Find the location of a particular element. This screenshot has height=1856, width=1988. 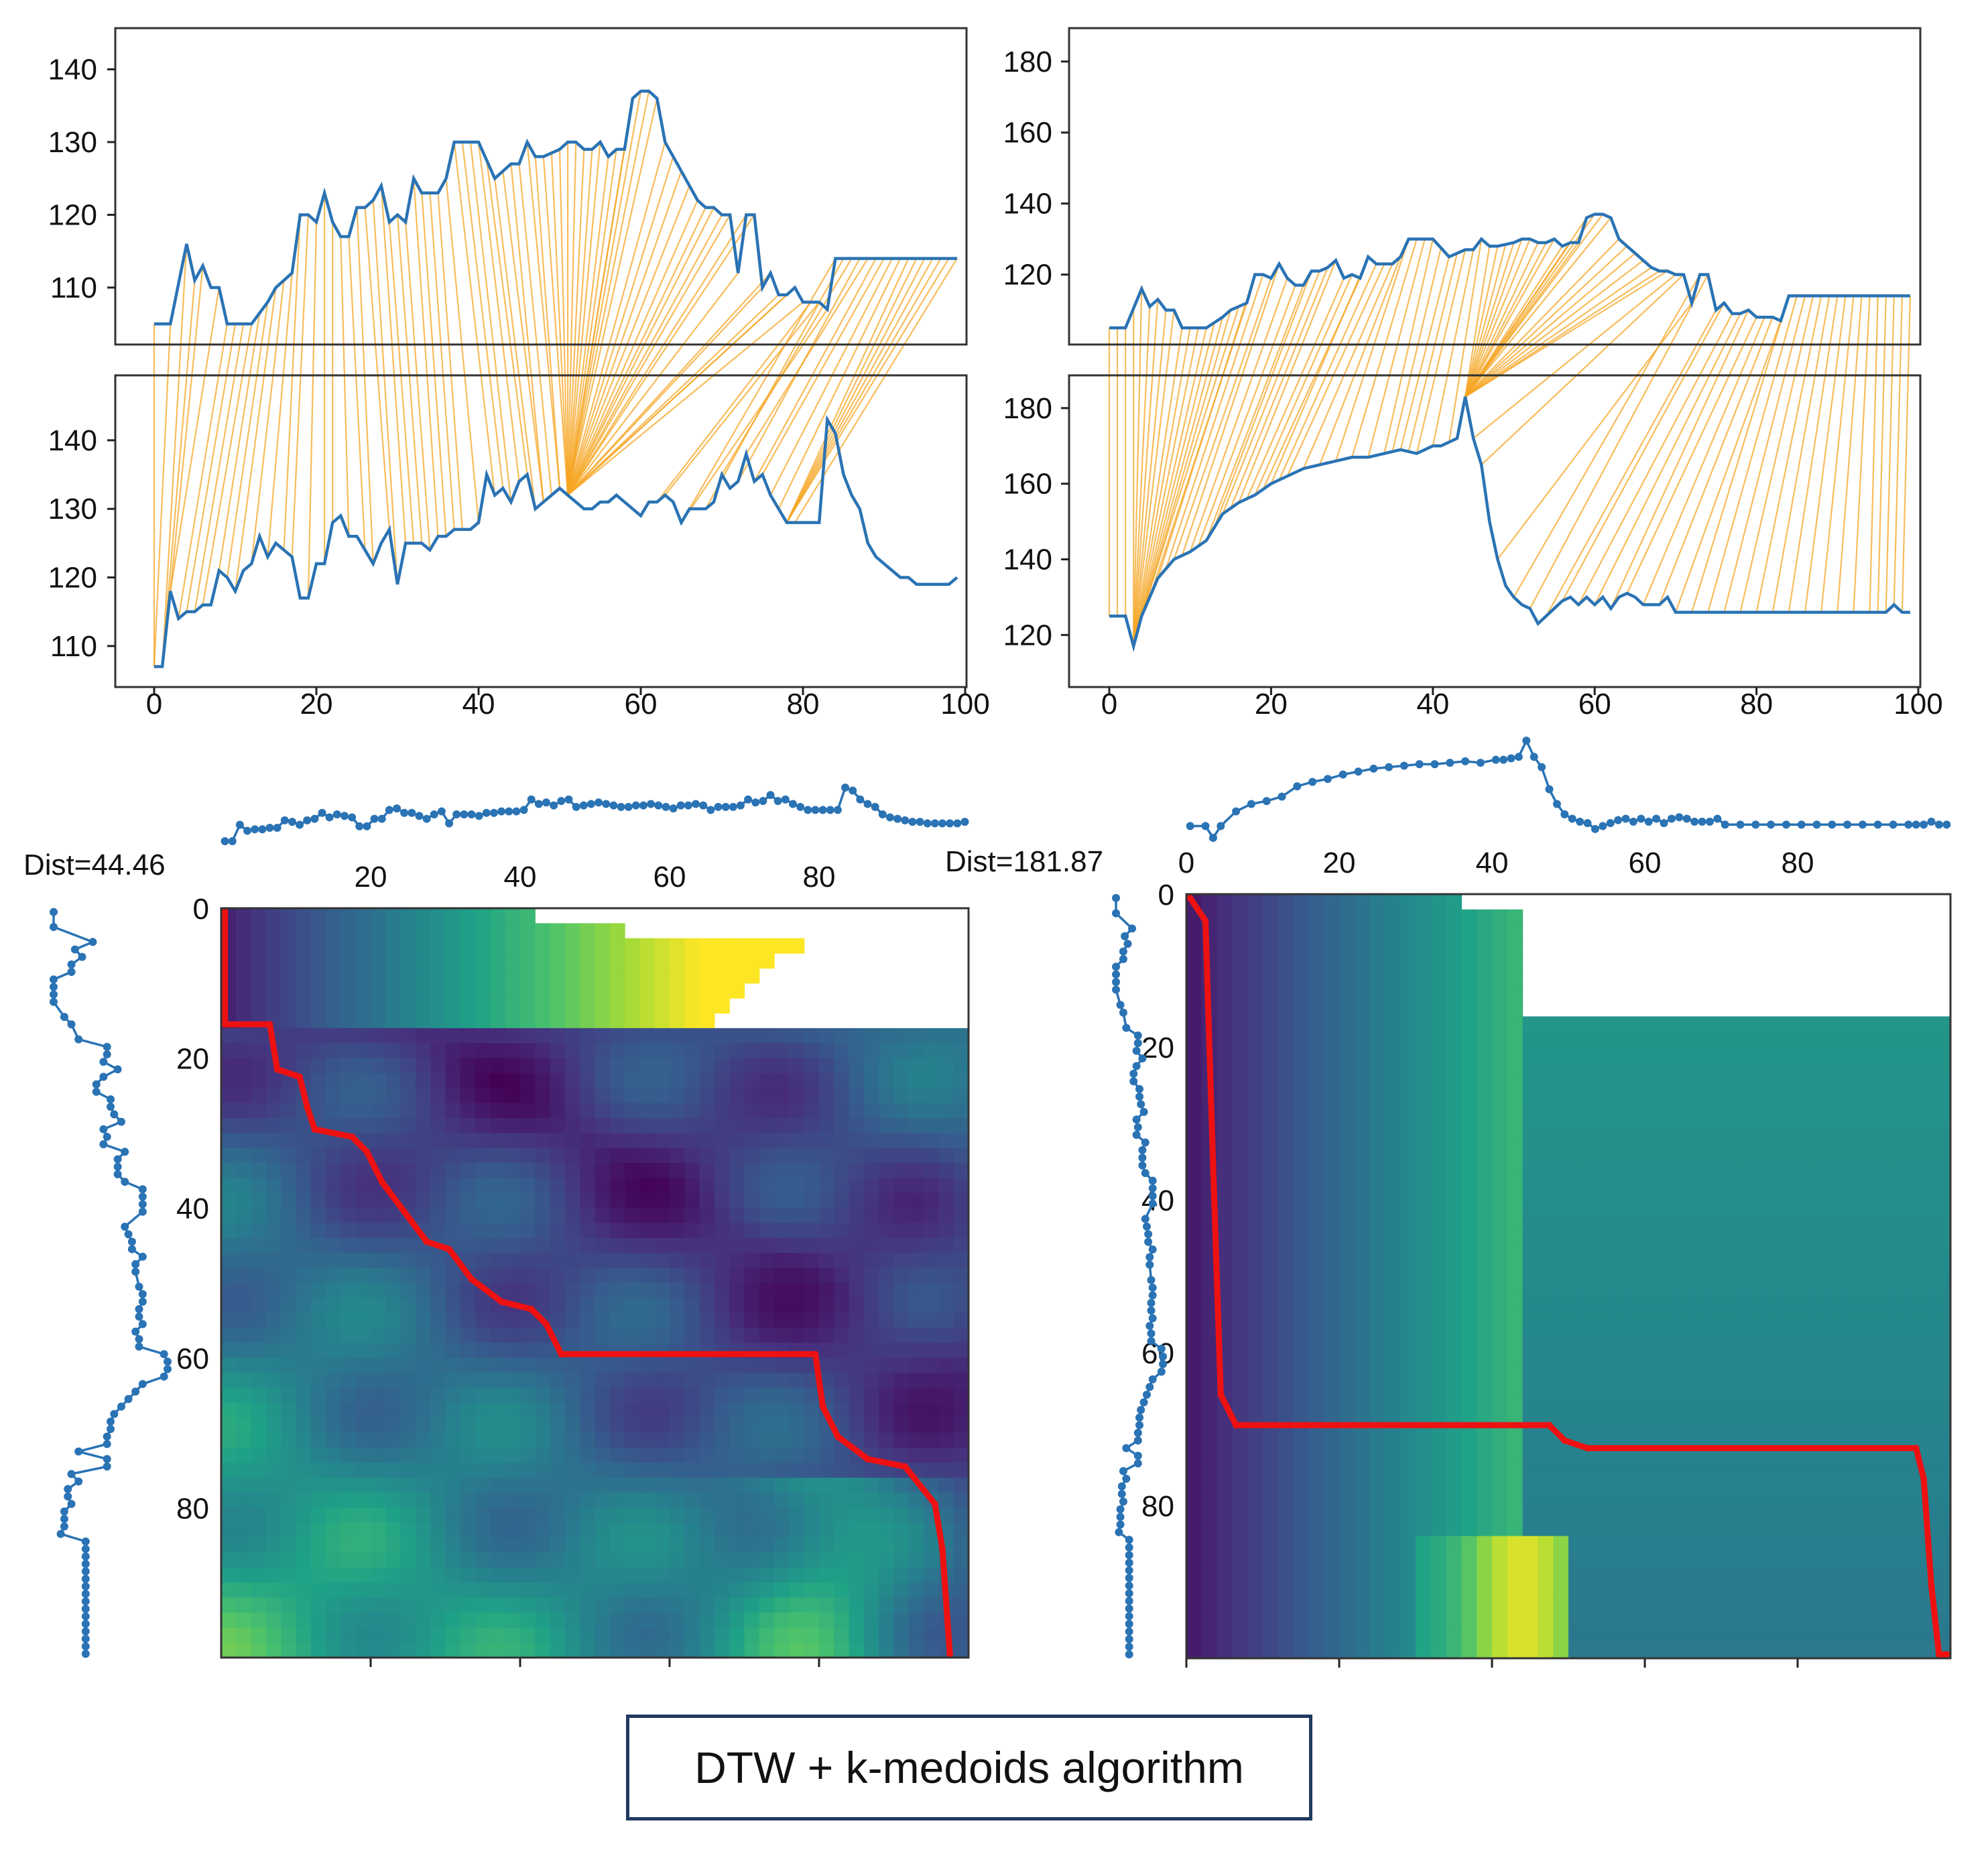

side-series-point is located at coordinates (107, 1466).